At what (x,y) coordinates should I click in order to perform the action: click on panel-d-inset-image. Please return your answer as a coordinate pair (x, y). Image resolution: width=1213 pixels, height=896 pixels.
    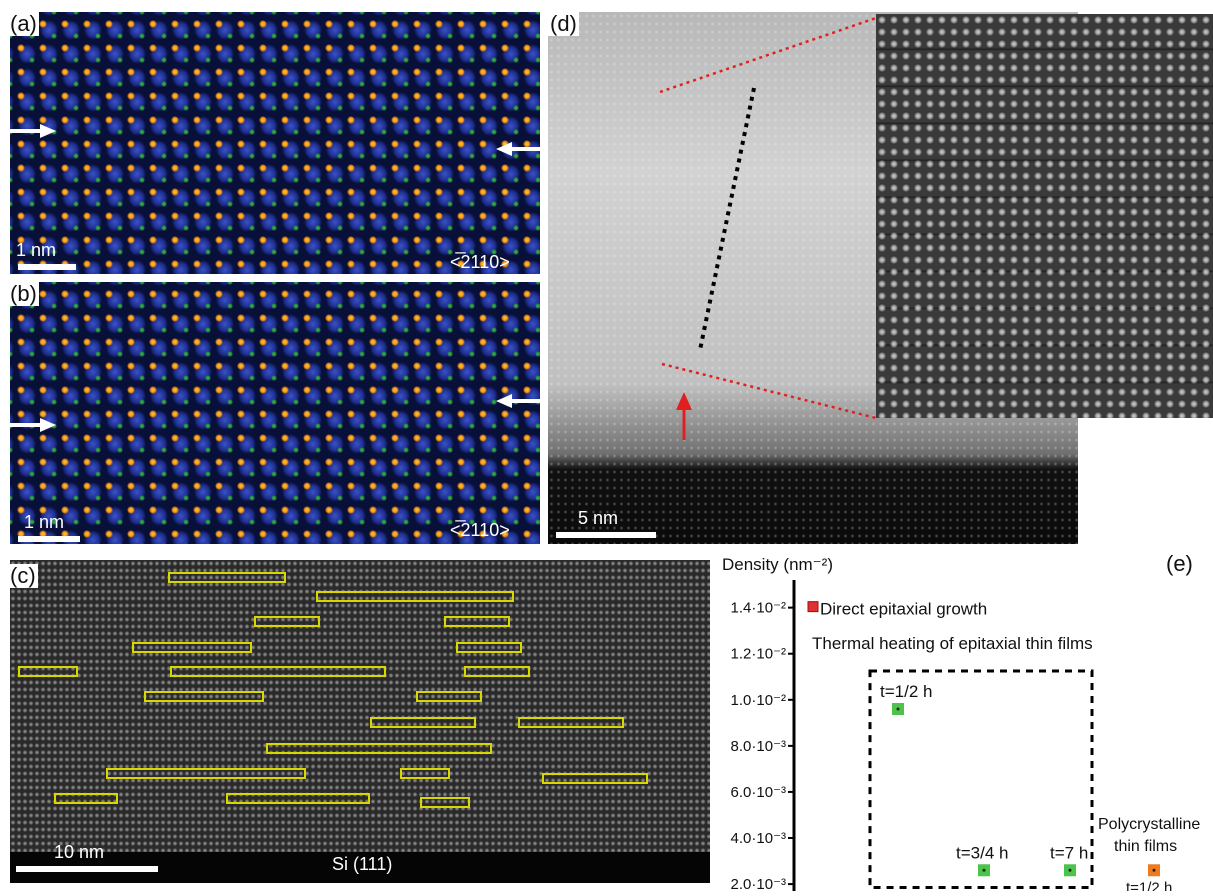
    Looking at the image, I should click on (1044, 216).